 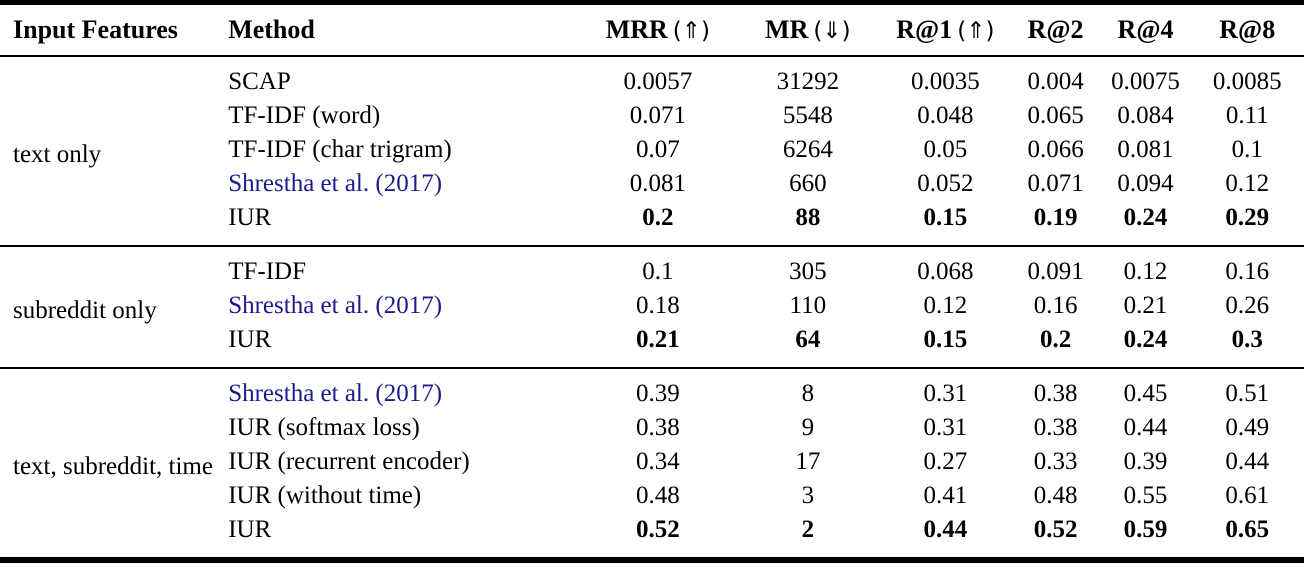 What do you see at coordinates (1145, 271) in the screenshot?
I see `value-cell-r-at-4: 0.12` at bounding box center [1145, 271].